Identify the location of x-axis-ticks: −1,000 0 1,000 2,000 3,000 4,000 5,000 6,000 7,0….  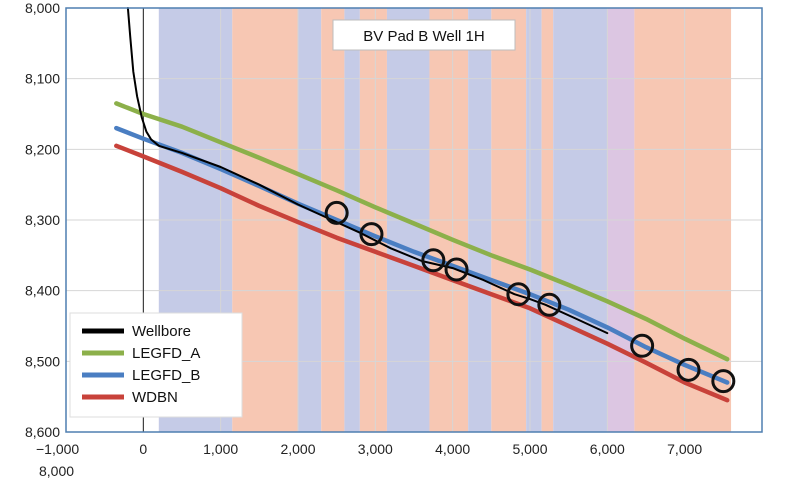
(369, 460).